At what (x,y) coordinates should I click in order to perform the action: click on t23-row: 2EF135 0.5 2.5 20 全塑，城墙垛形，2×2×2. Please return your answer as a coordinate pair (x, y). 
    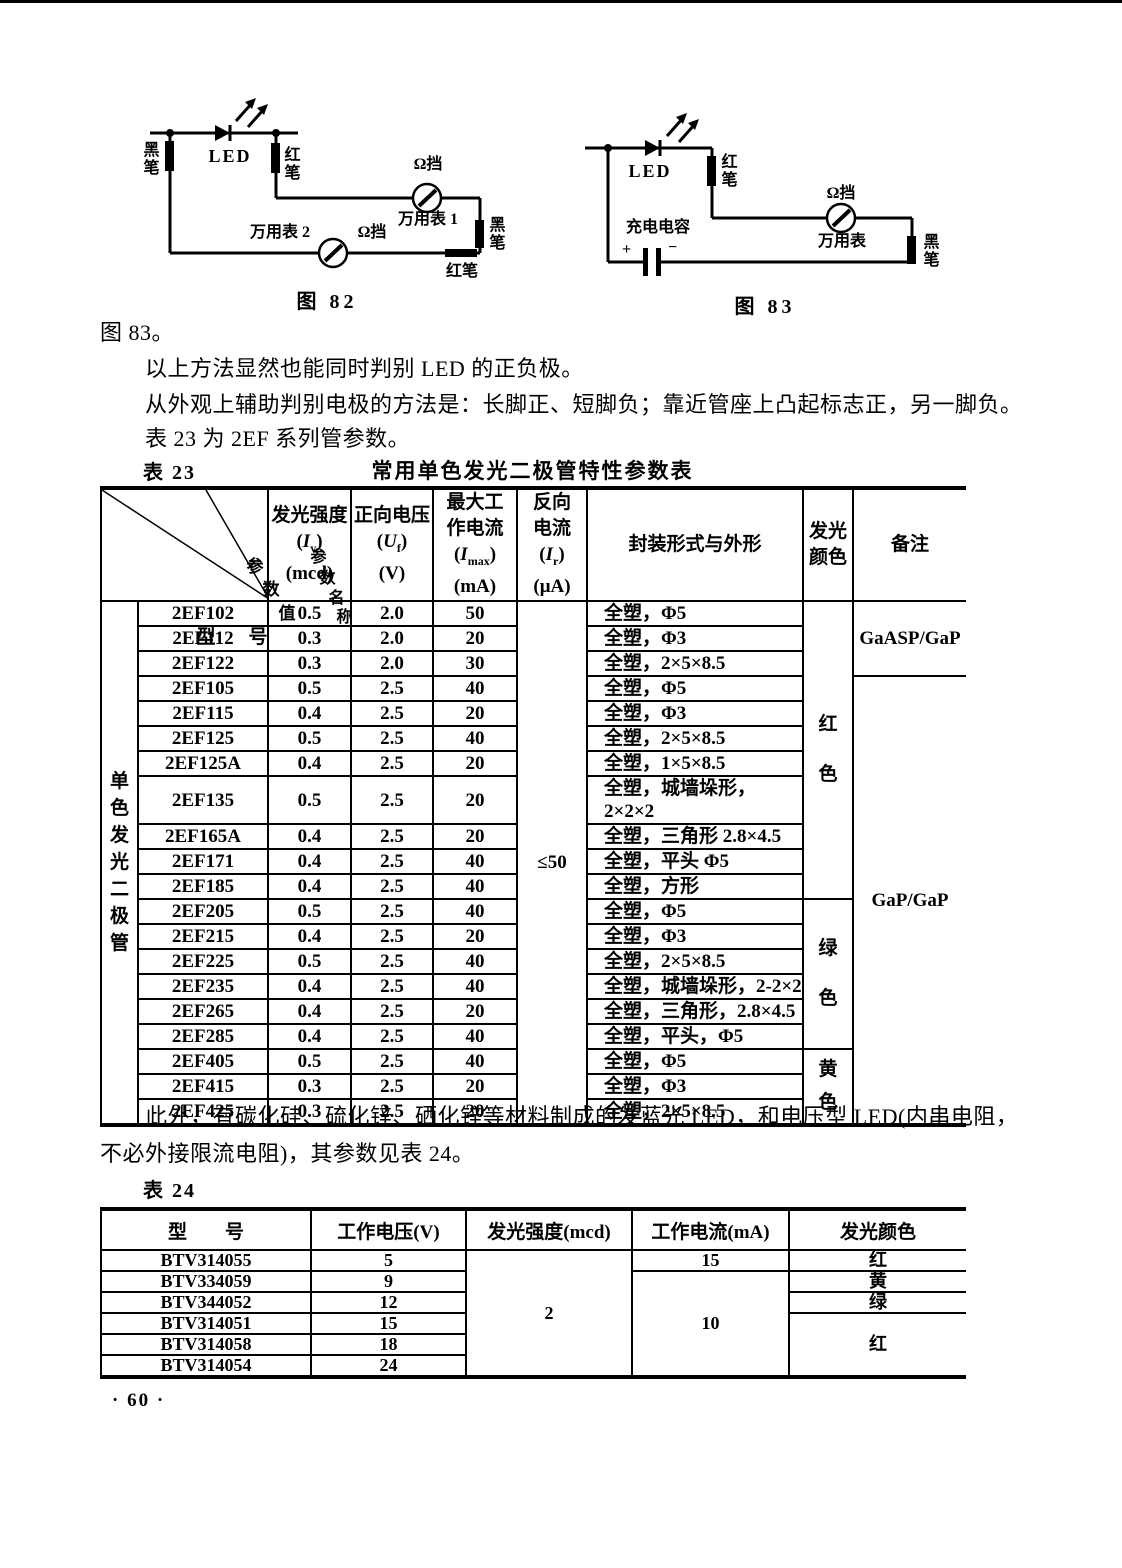
    Looking at the image, I should click on (533, 800).